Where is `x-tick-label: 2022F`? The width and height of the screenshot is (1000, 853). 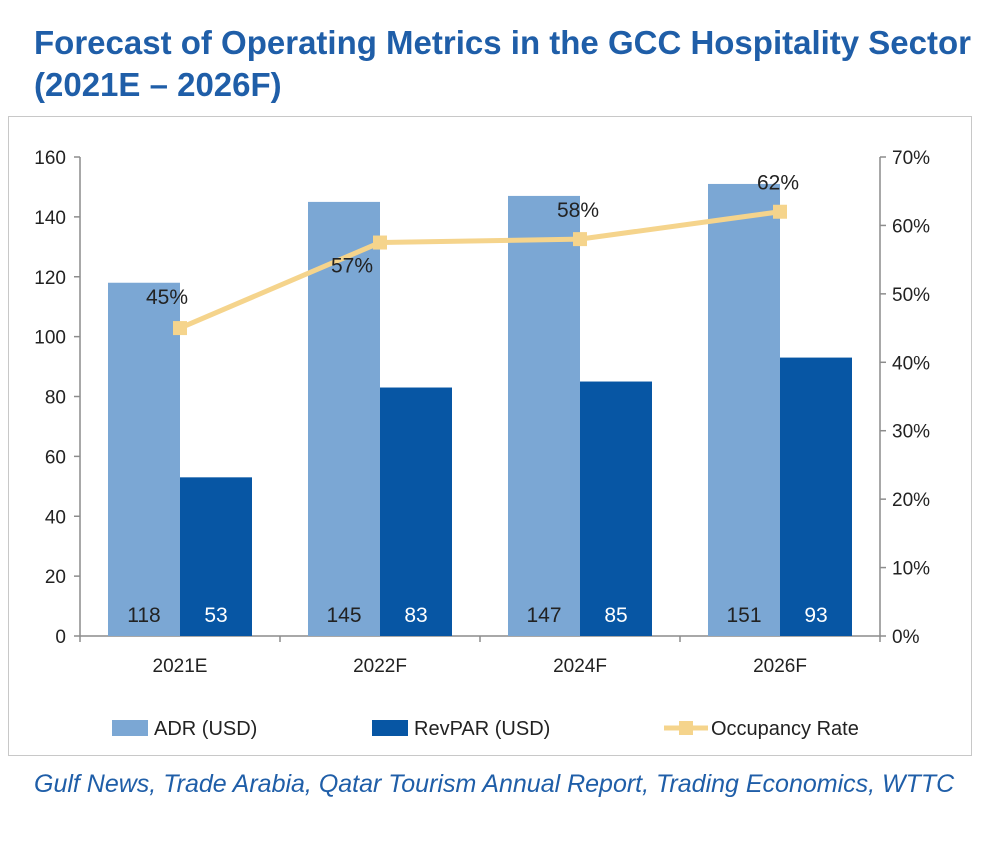
x-tick-label: 2022F is located at coordinates (380, 666).